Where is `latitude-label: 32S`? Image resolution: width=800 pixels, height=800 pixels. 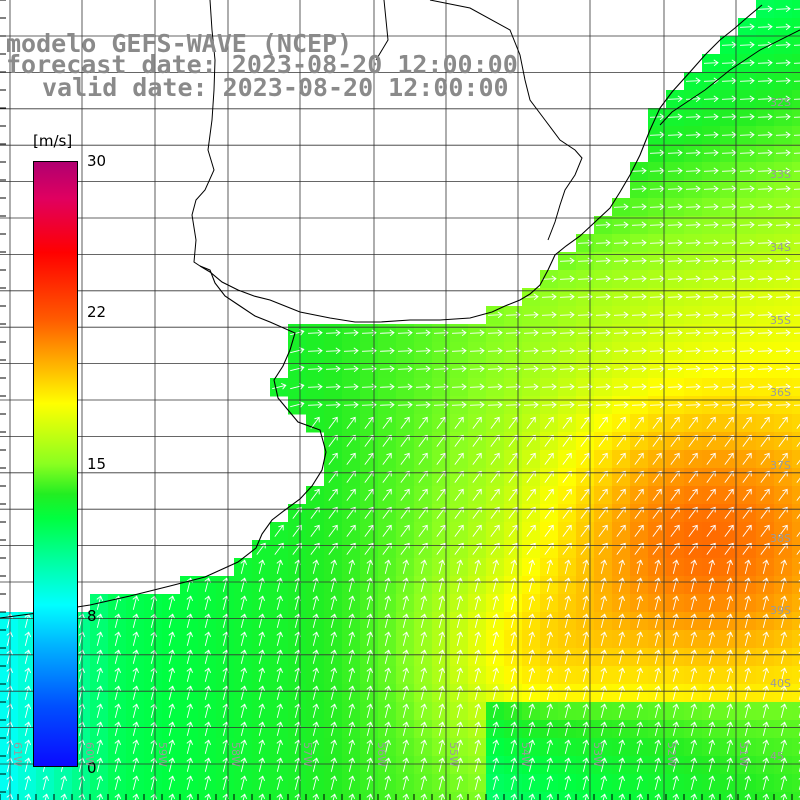 latitude-label: 32S is located at coordinates (780, 102).